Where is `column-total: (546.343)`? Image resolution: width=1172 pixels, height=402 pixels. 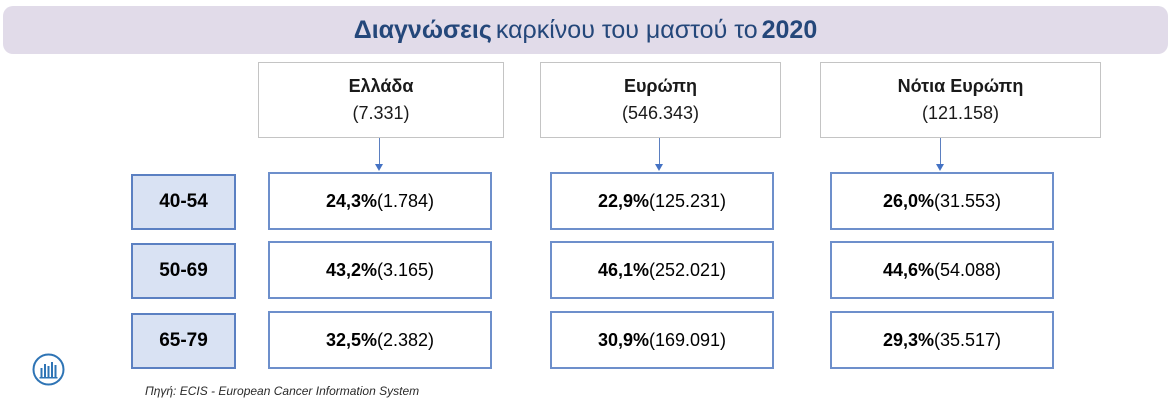 column-total: (546.343) is located at coordinates (660, 113).